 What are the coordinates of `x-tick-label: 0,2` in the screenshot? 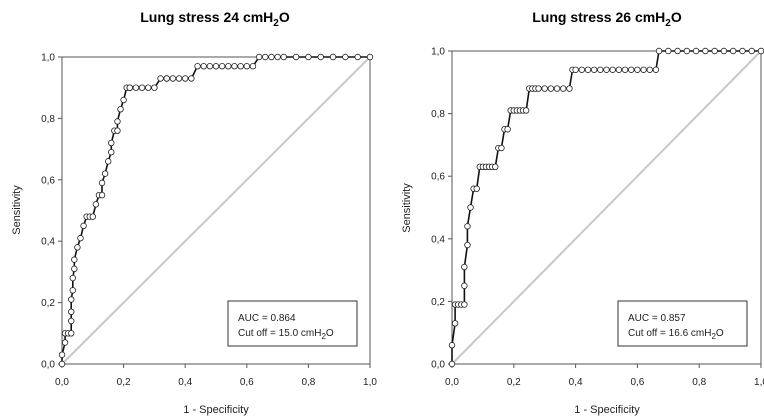 It's located at (514, 382).